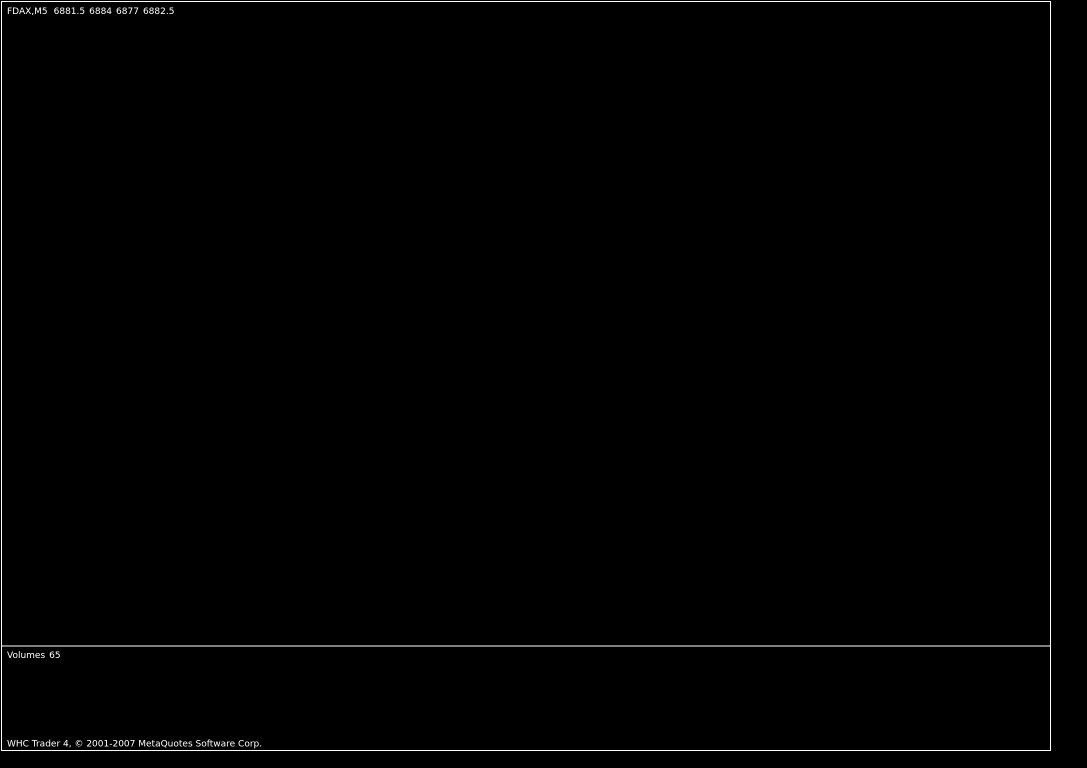  Describe the element at coordinates (127, 12) in the screenshot. I see `low-value: 6877` at that location.